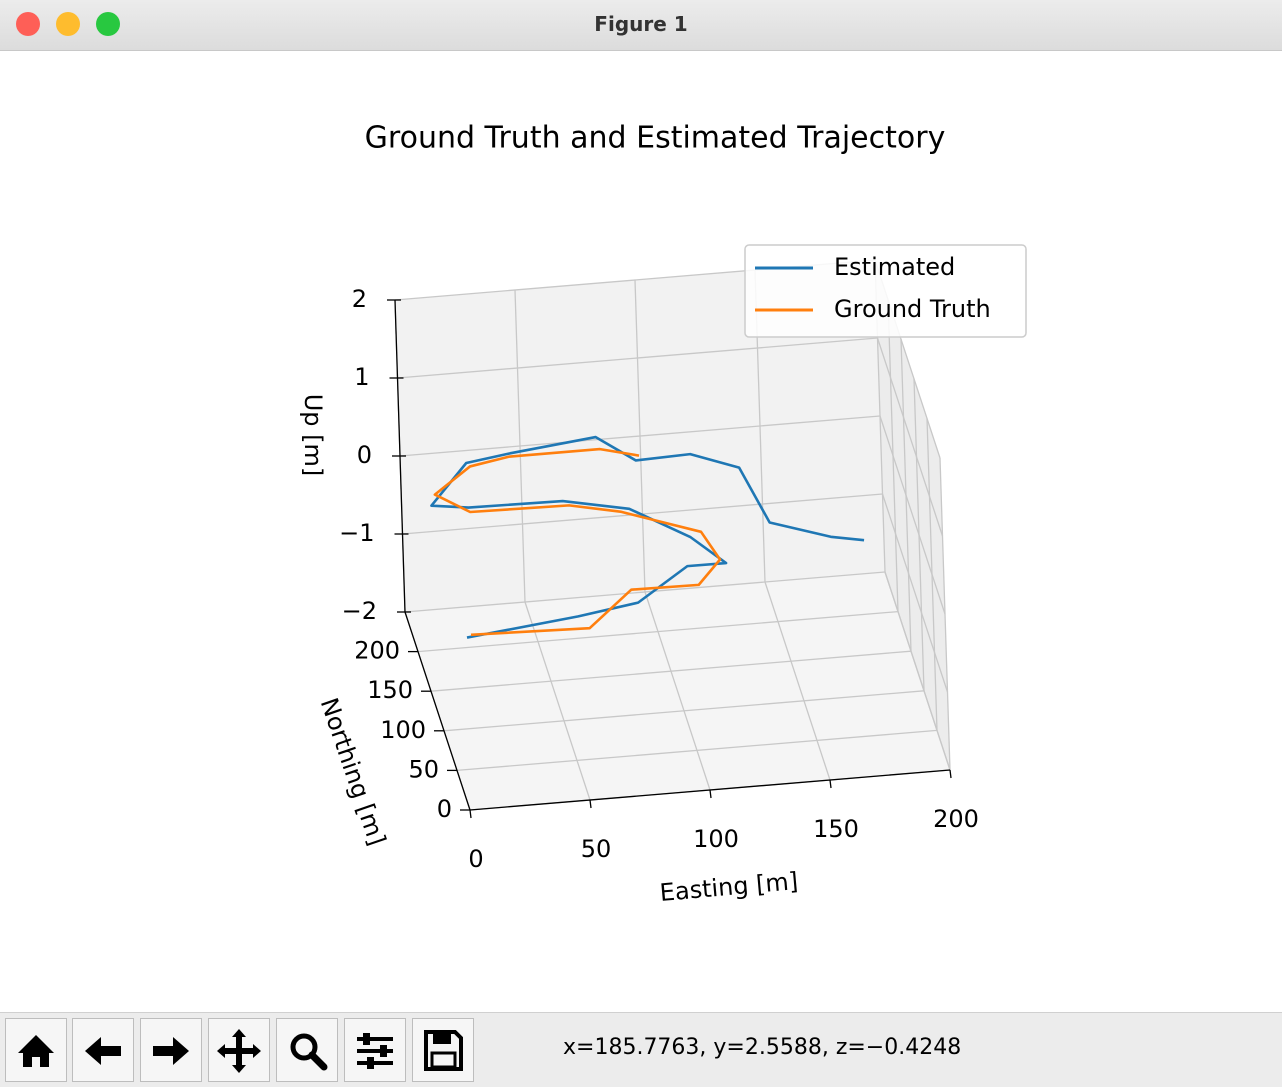  Describe the element at coordinates (443, 1050) in the screenshot. I see `save-button` at that location.